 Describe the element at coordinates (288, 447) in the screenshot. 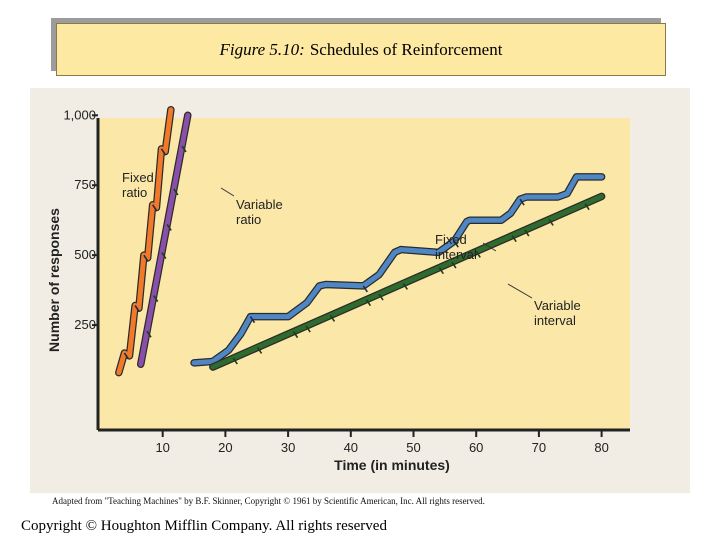

I see `x-tick-label: 30` at that location.